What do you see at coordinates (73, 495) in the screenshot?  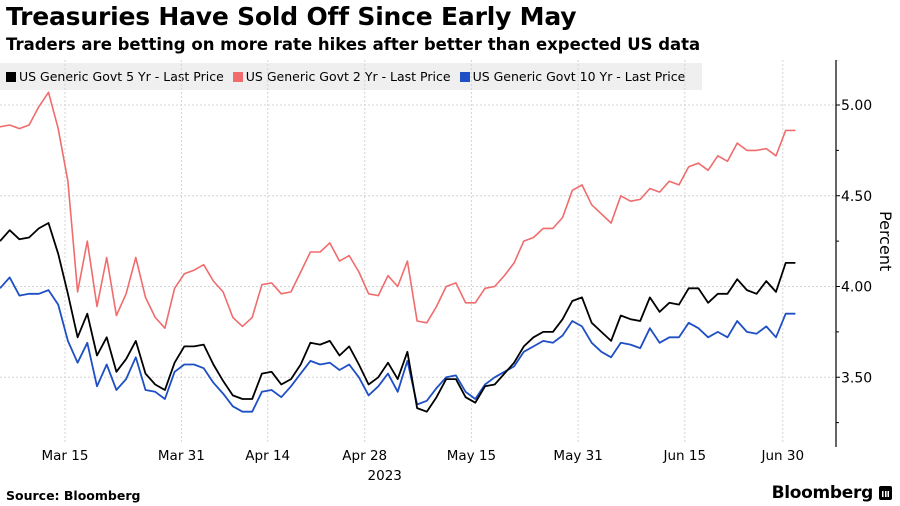 I see `source-note: Source: Bloomberg` at bounding box center [73, 495].